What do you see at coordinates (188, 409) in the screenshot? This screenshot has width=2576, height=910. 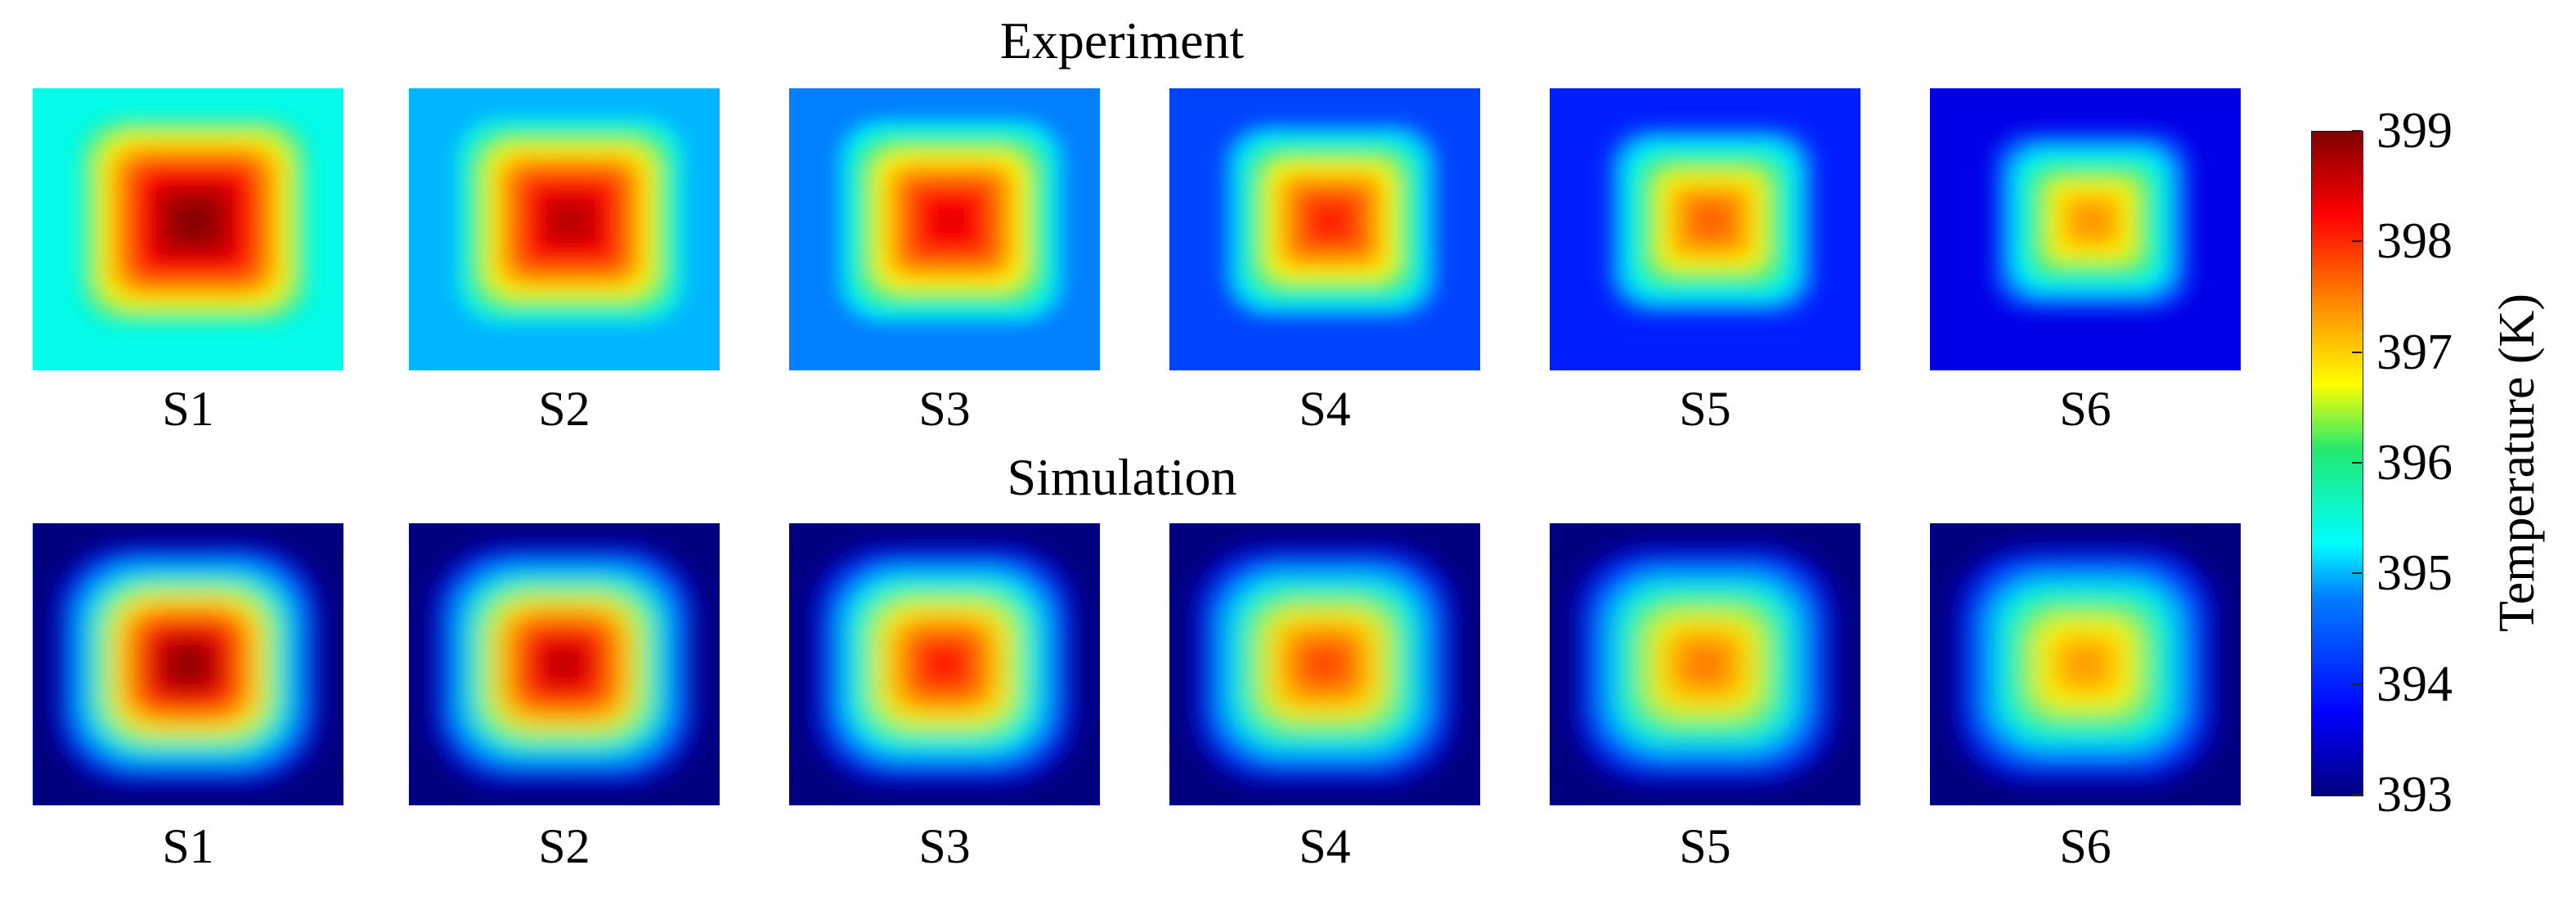 I see `experiment-label-s1: S1` at bounding box center [188, 409].